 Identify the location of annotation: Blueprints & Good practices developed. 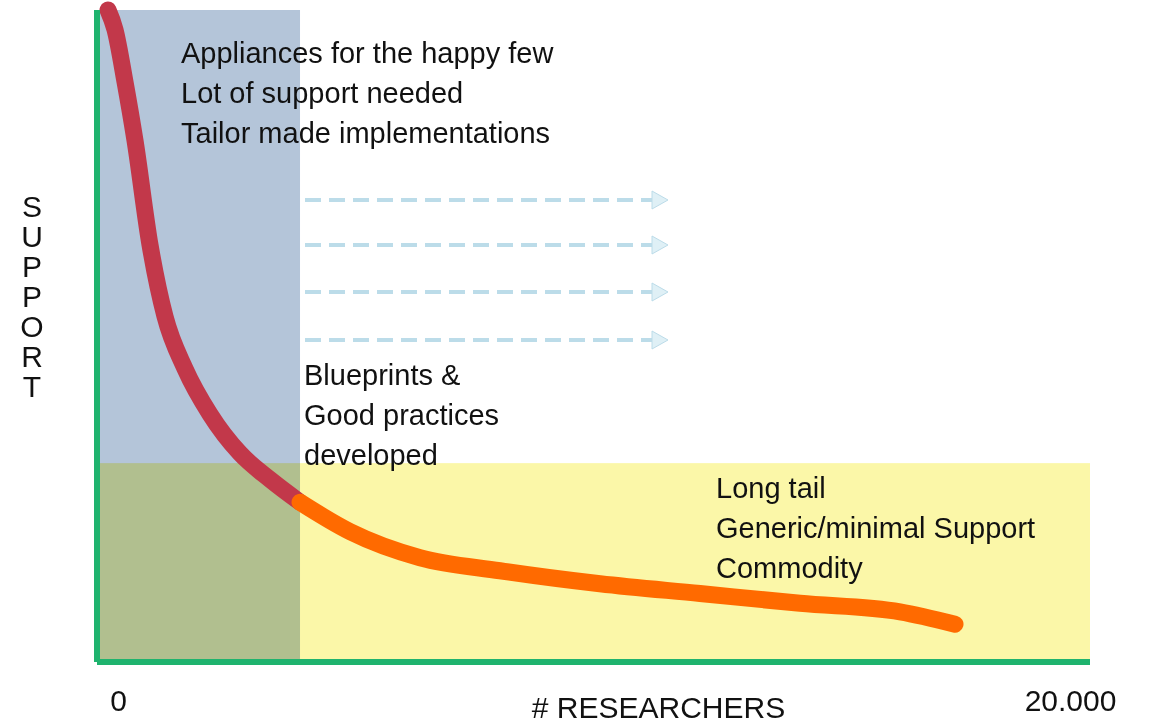
(402, 415).